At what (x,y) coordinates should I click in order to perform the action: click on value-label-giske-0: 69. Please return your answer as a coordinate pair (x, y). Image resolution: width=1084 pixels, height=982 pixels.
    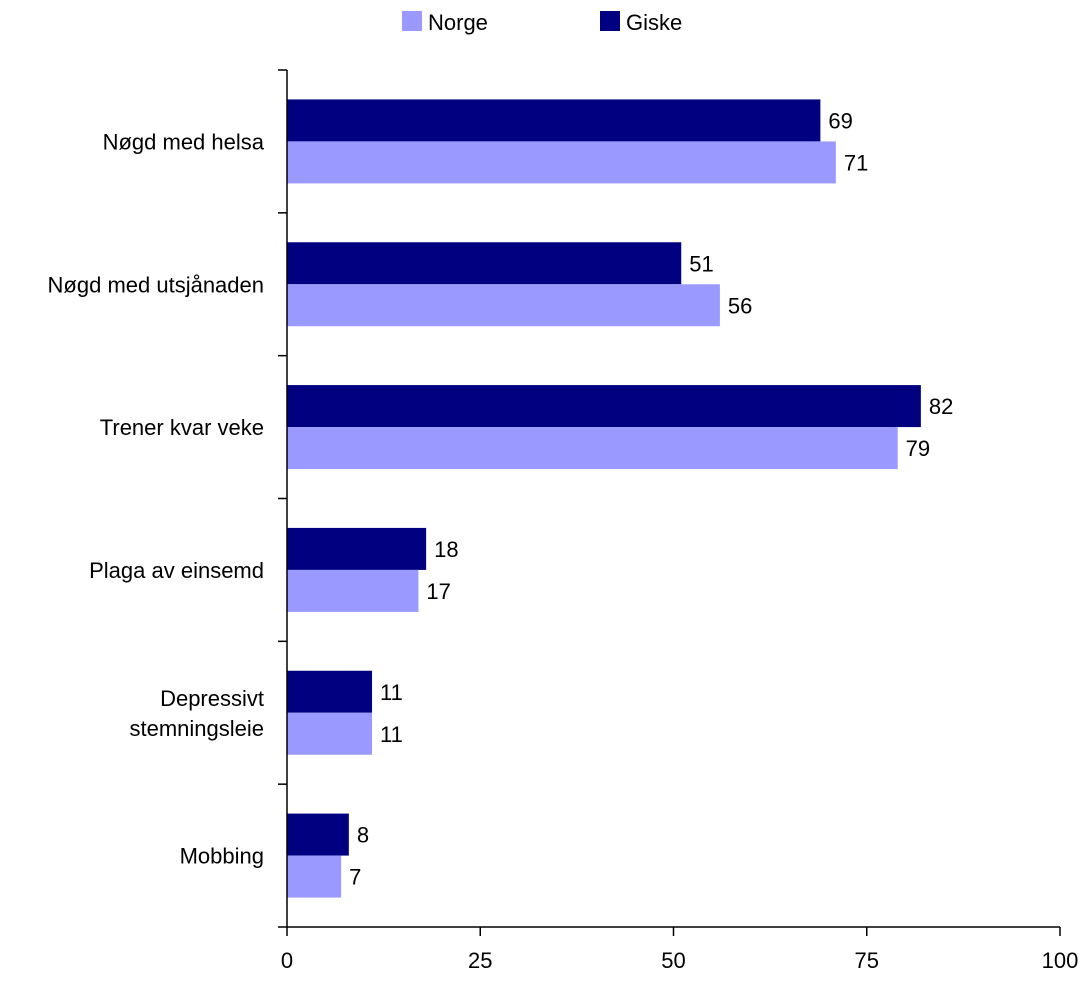
    Looking at the image, I should click on (840, 120).